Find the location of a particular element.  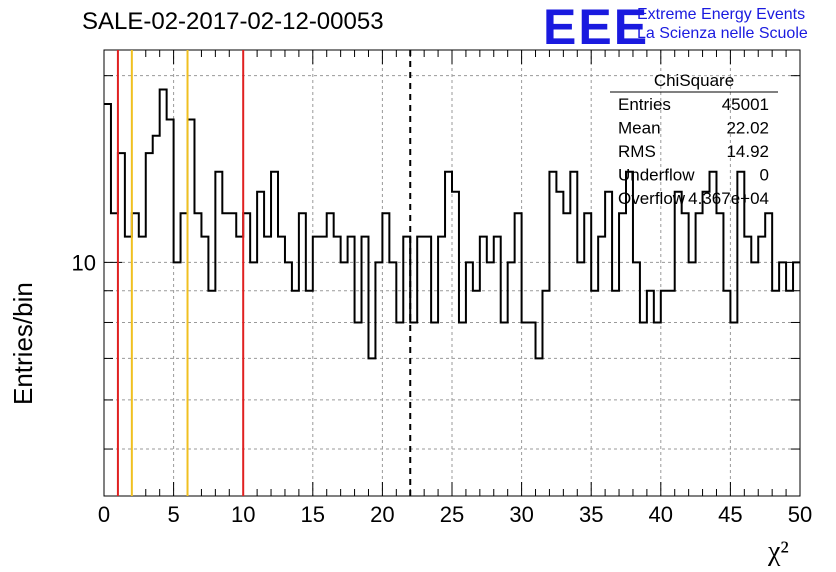

logo-line-1: Extreme Energy Events is located at coordinates (721, 14).